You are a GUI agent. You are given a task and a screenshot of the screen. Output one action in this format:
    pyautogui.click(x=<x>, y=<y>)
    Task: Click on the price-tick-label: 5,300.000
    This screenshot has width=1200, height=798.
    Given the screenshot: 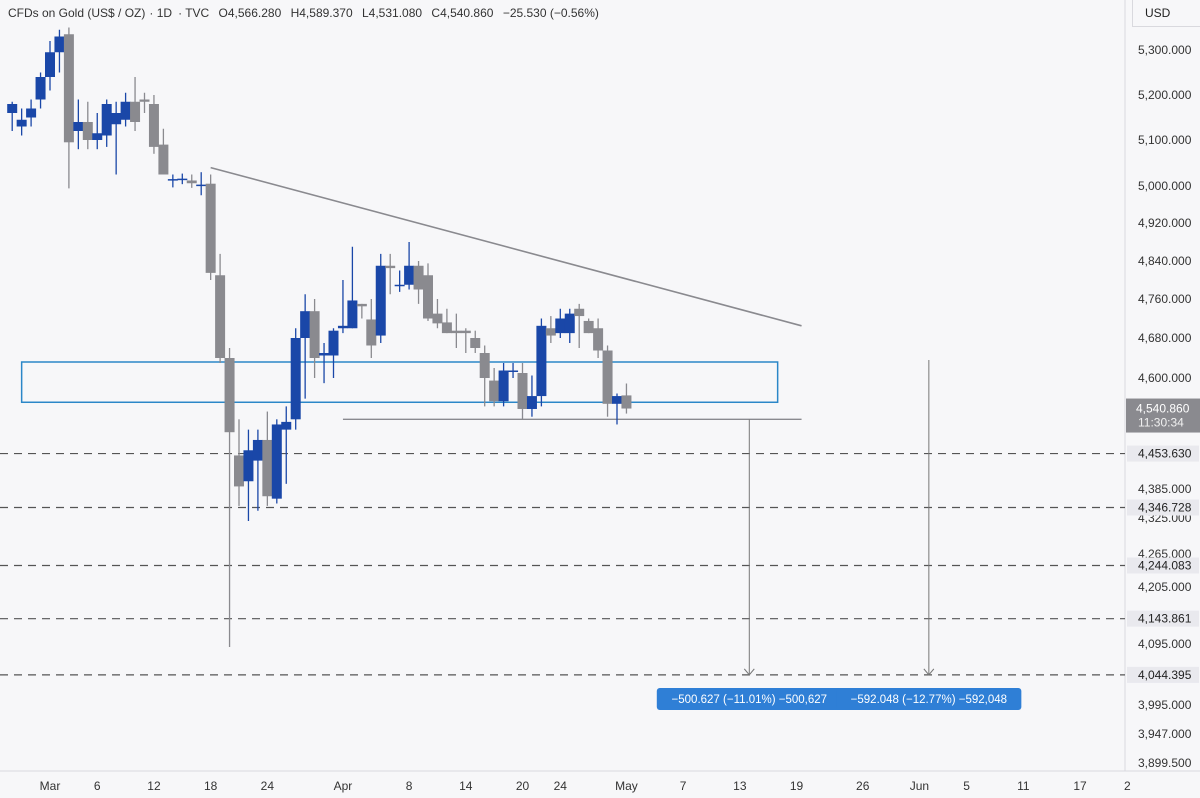 What is the action you would take?
    pyautogui.click(x=1165, y=50)
    